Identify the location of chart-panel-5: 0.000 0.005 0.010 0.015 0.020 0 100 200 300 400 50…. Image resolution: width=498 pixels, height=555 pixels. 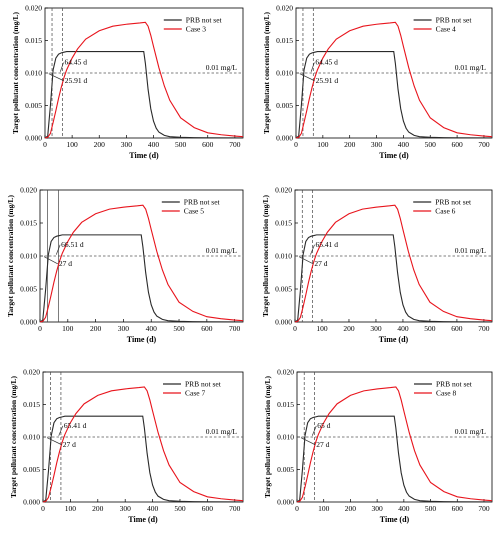
(126, 446).